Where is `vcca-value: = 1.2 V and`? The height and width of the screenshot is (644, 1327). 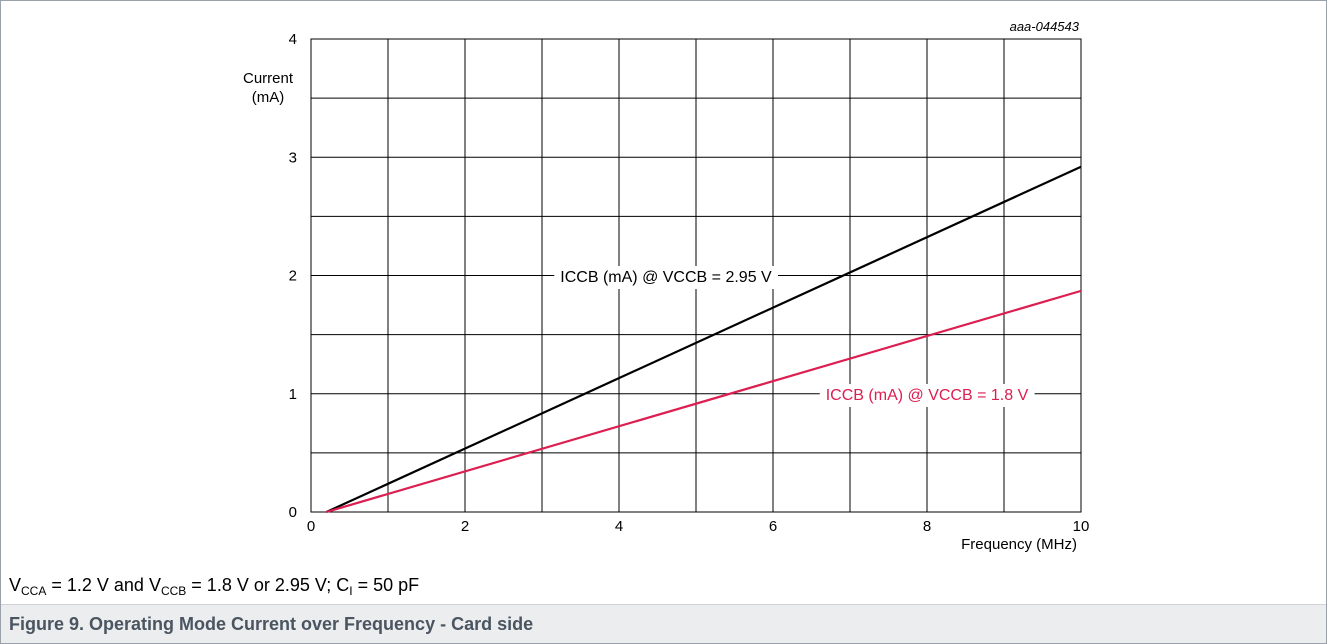
vcca-value: = 1.2 V and is located at coordinates (97, 585).